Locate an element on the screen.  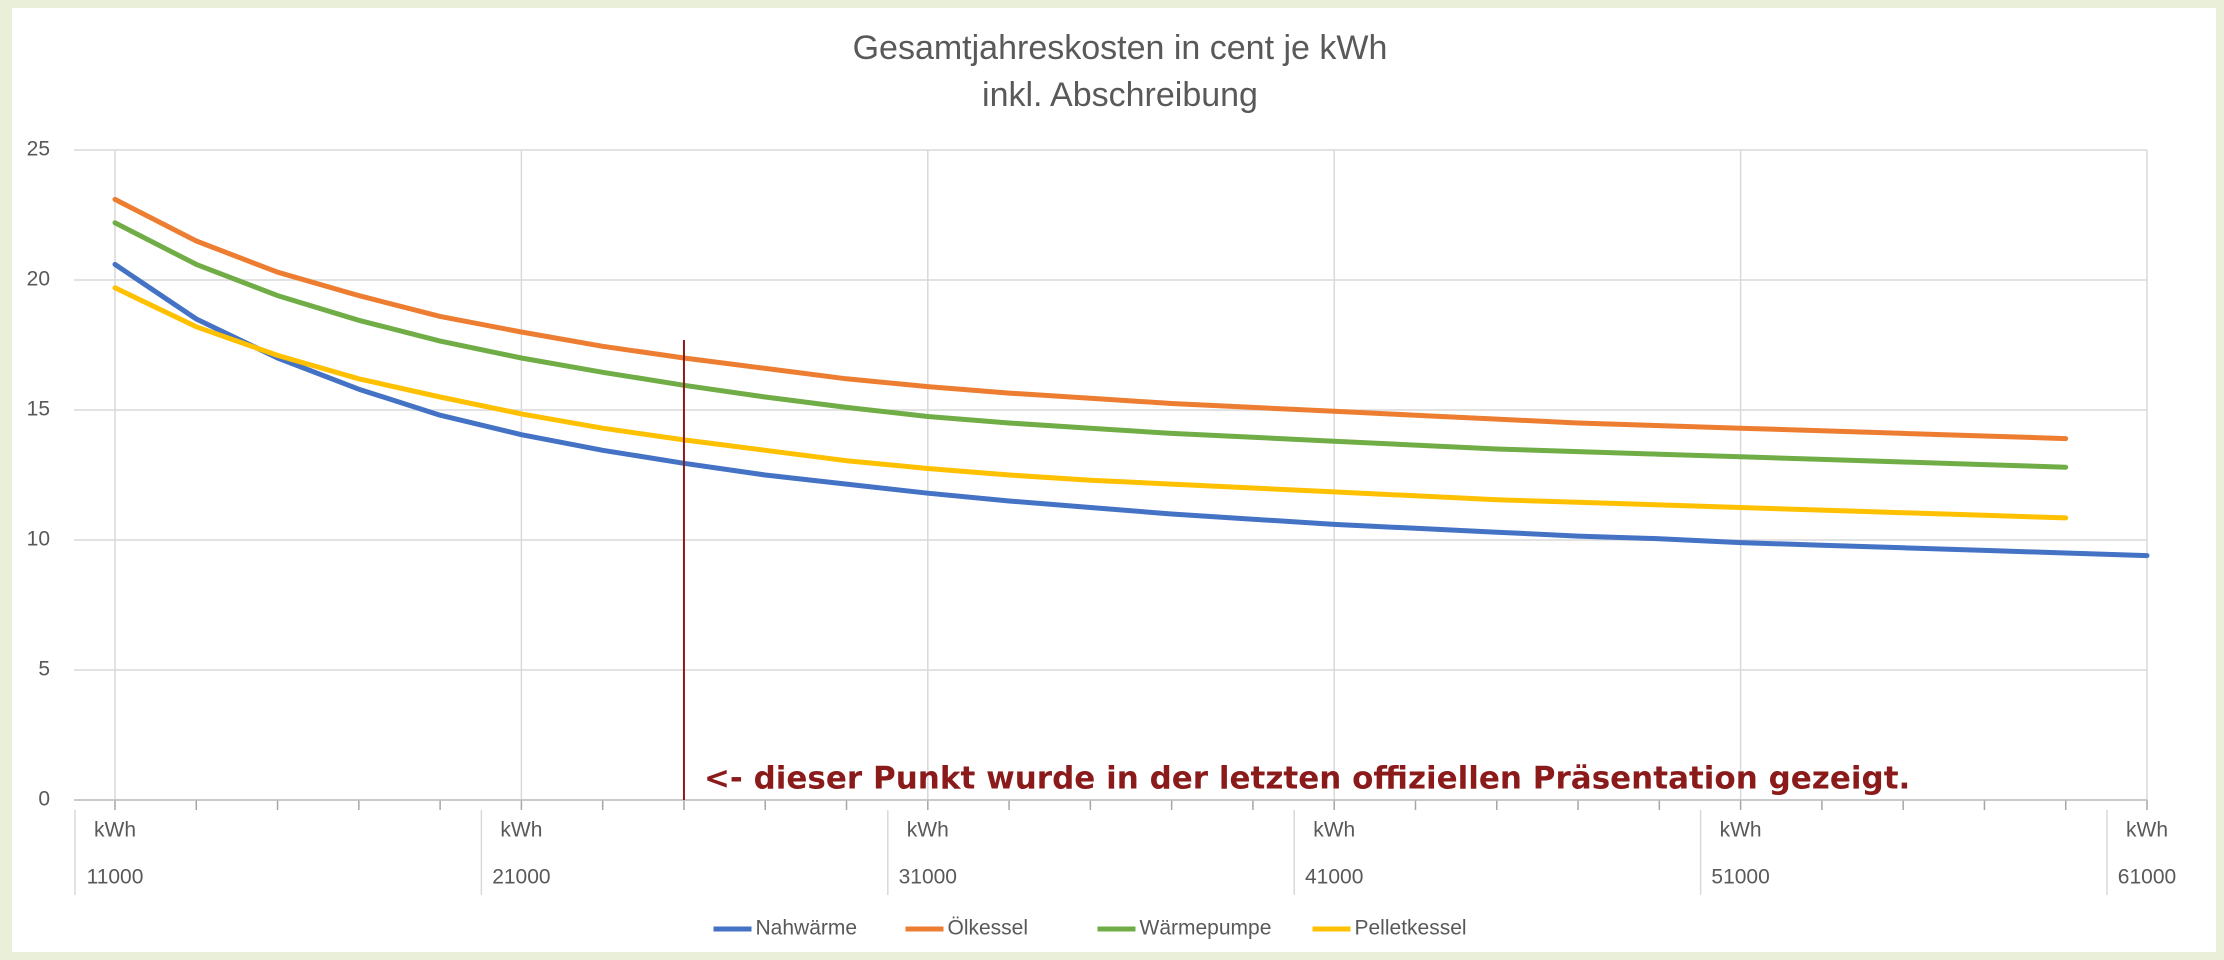
x-tick-label: 51000 is located at coordinates (1740, 877).